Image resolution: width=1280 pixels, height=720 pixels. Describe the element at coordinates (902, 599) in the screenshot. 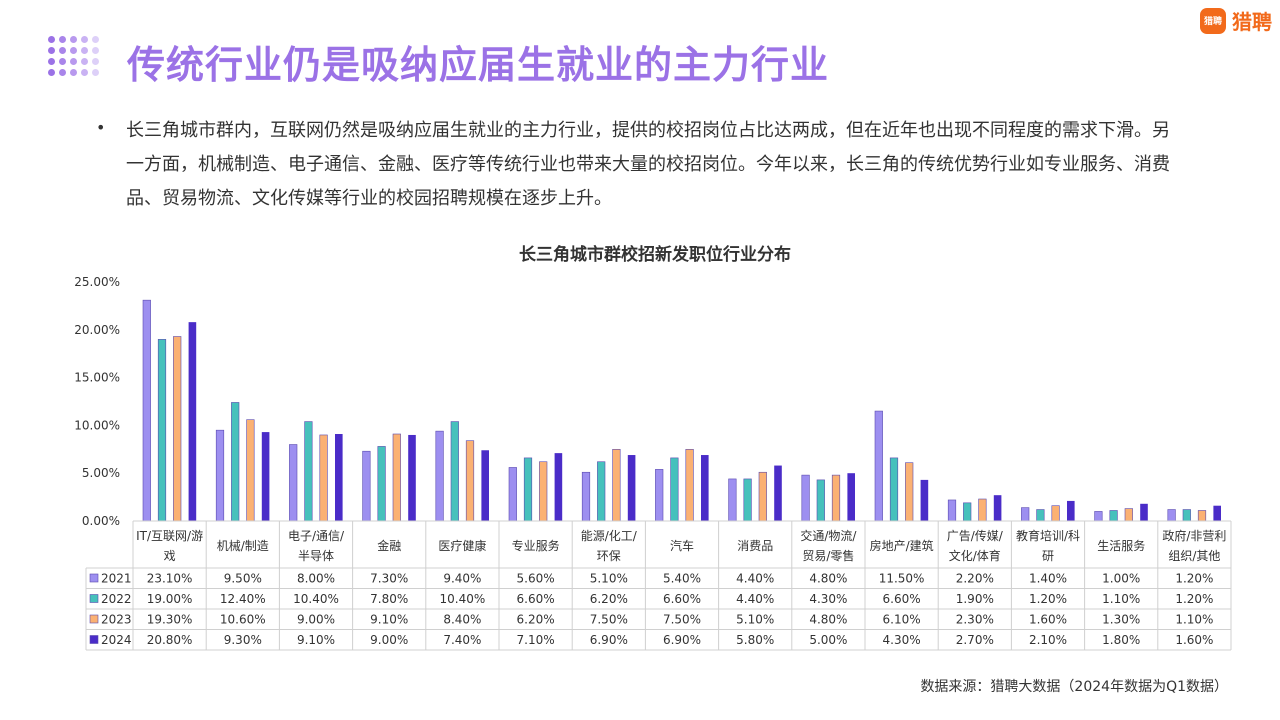

I see `data-label: 6.60%` at that location.